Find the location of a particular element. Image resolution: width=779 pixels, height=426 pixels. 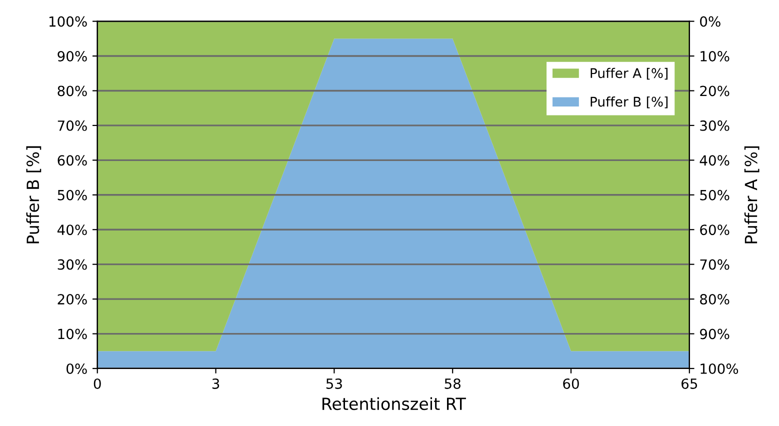

y2-tick-label: 100% is located at coordinates (719, 368).